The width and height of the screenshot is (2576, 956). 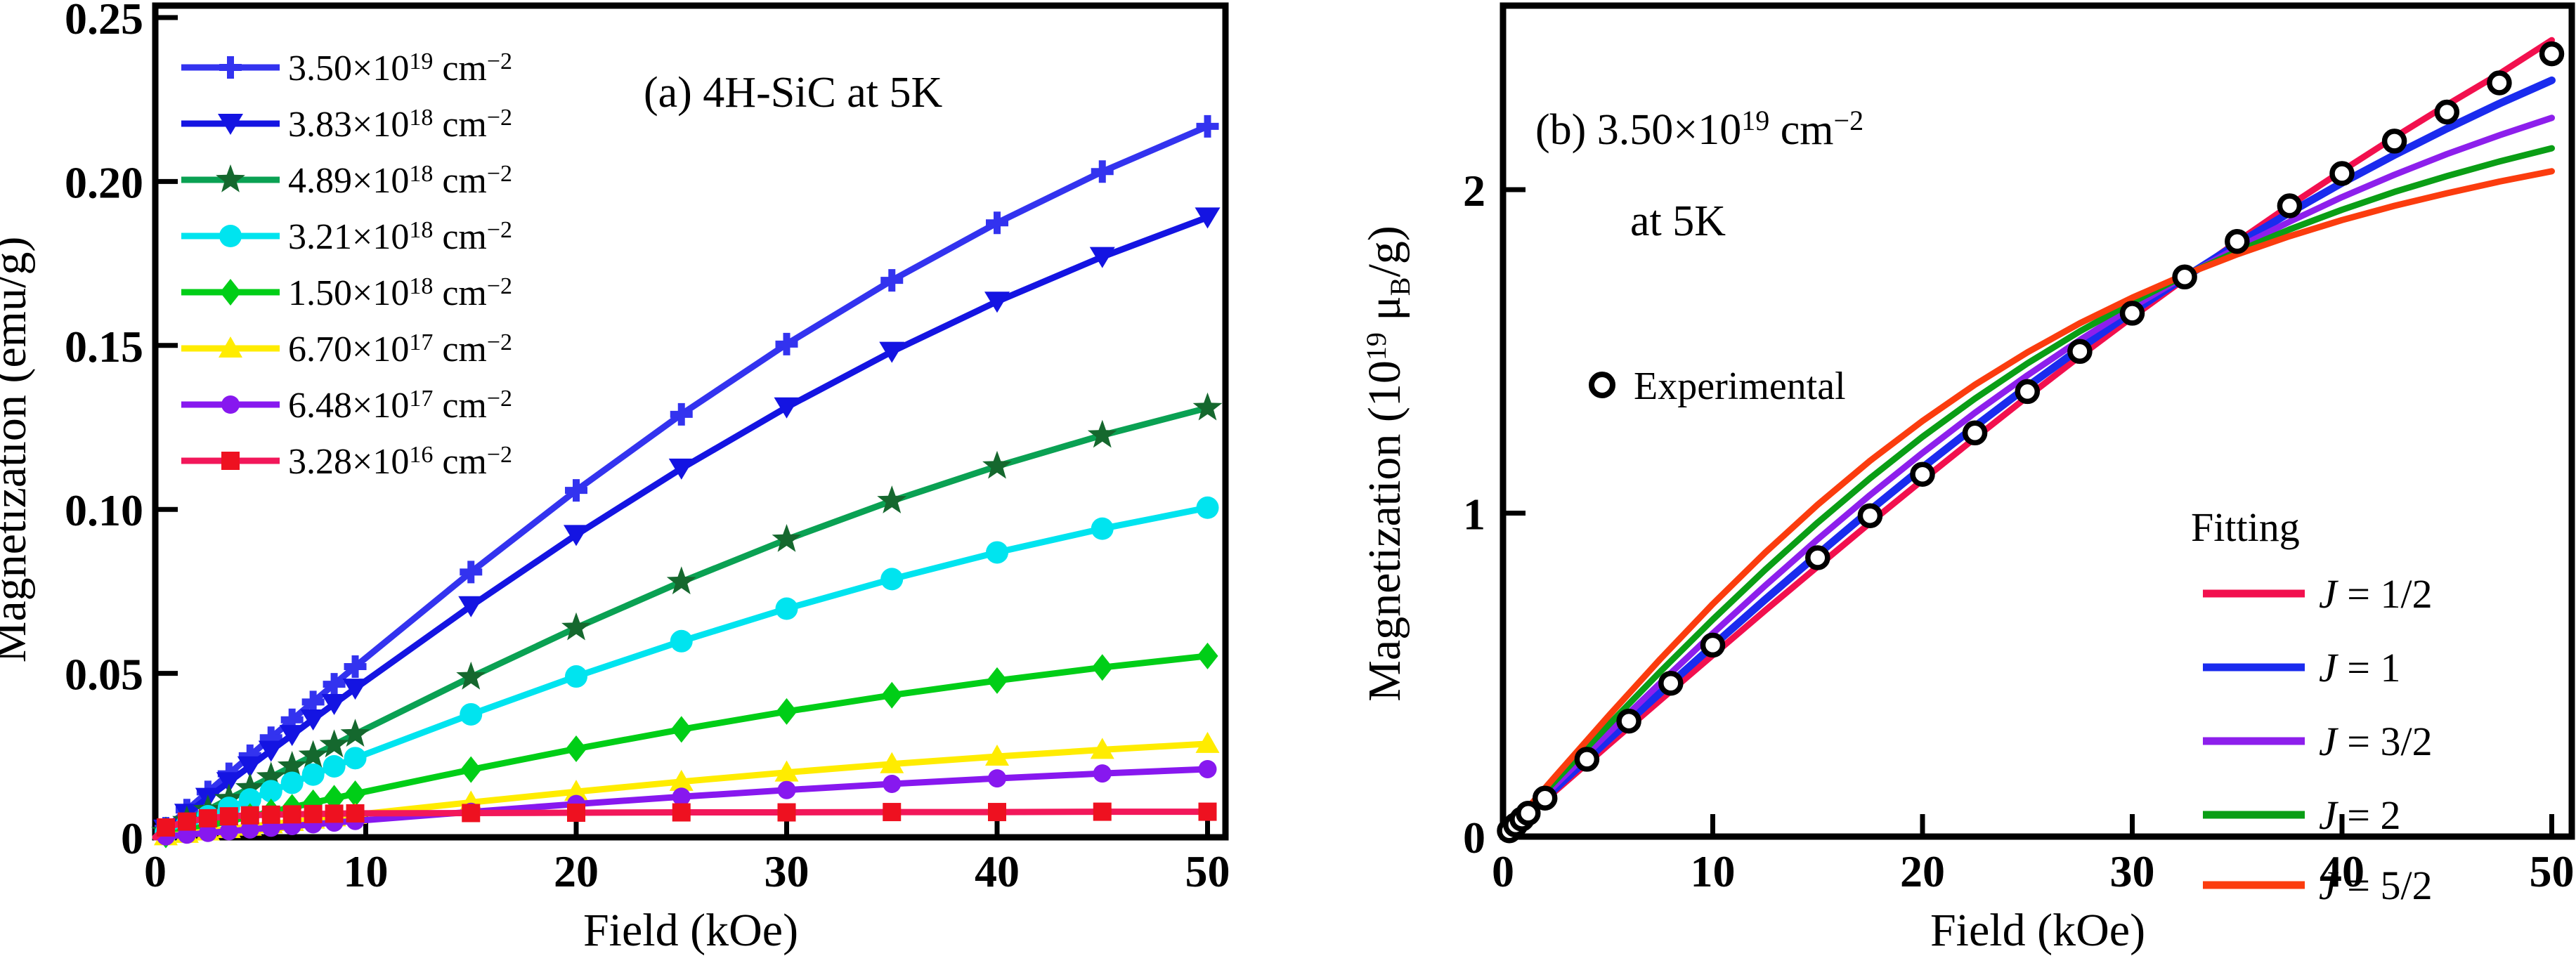 What do you see at coordinates (2552, 871) in the screenshot?
I see `x-tick-label: 50` at bounding box center [2552, 871].